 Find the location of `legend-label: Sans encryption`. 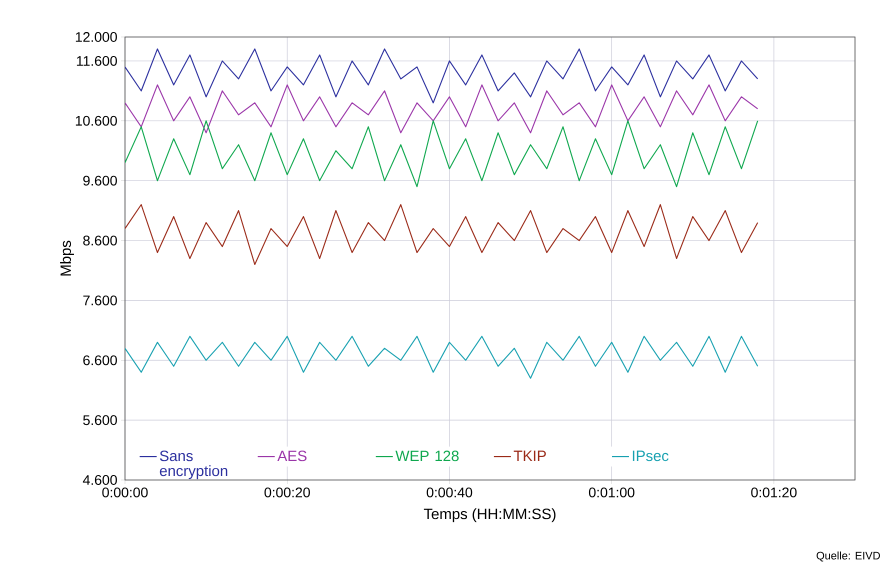

legend-label: Sans encryption is located at coordinates (194, 465).